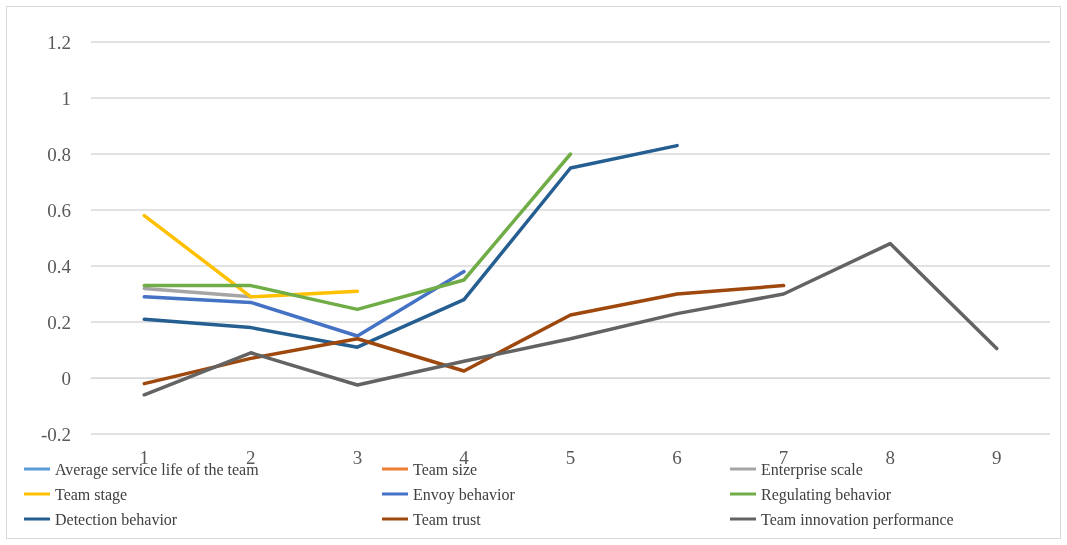  What do you see at coordinates (66, 378) in the screenshot?
I see `y-tick-label: 0` at bounding box center [66, 378].